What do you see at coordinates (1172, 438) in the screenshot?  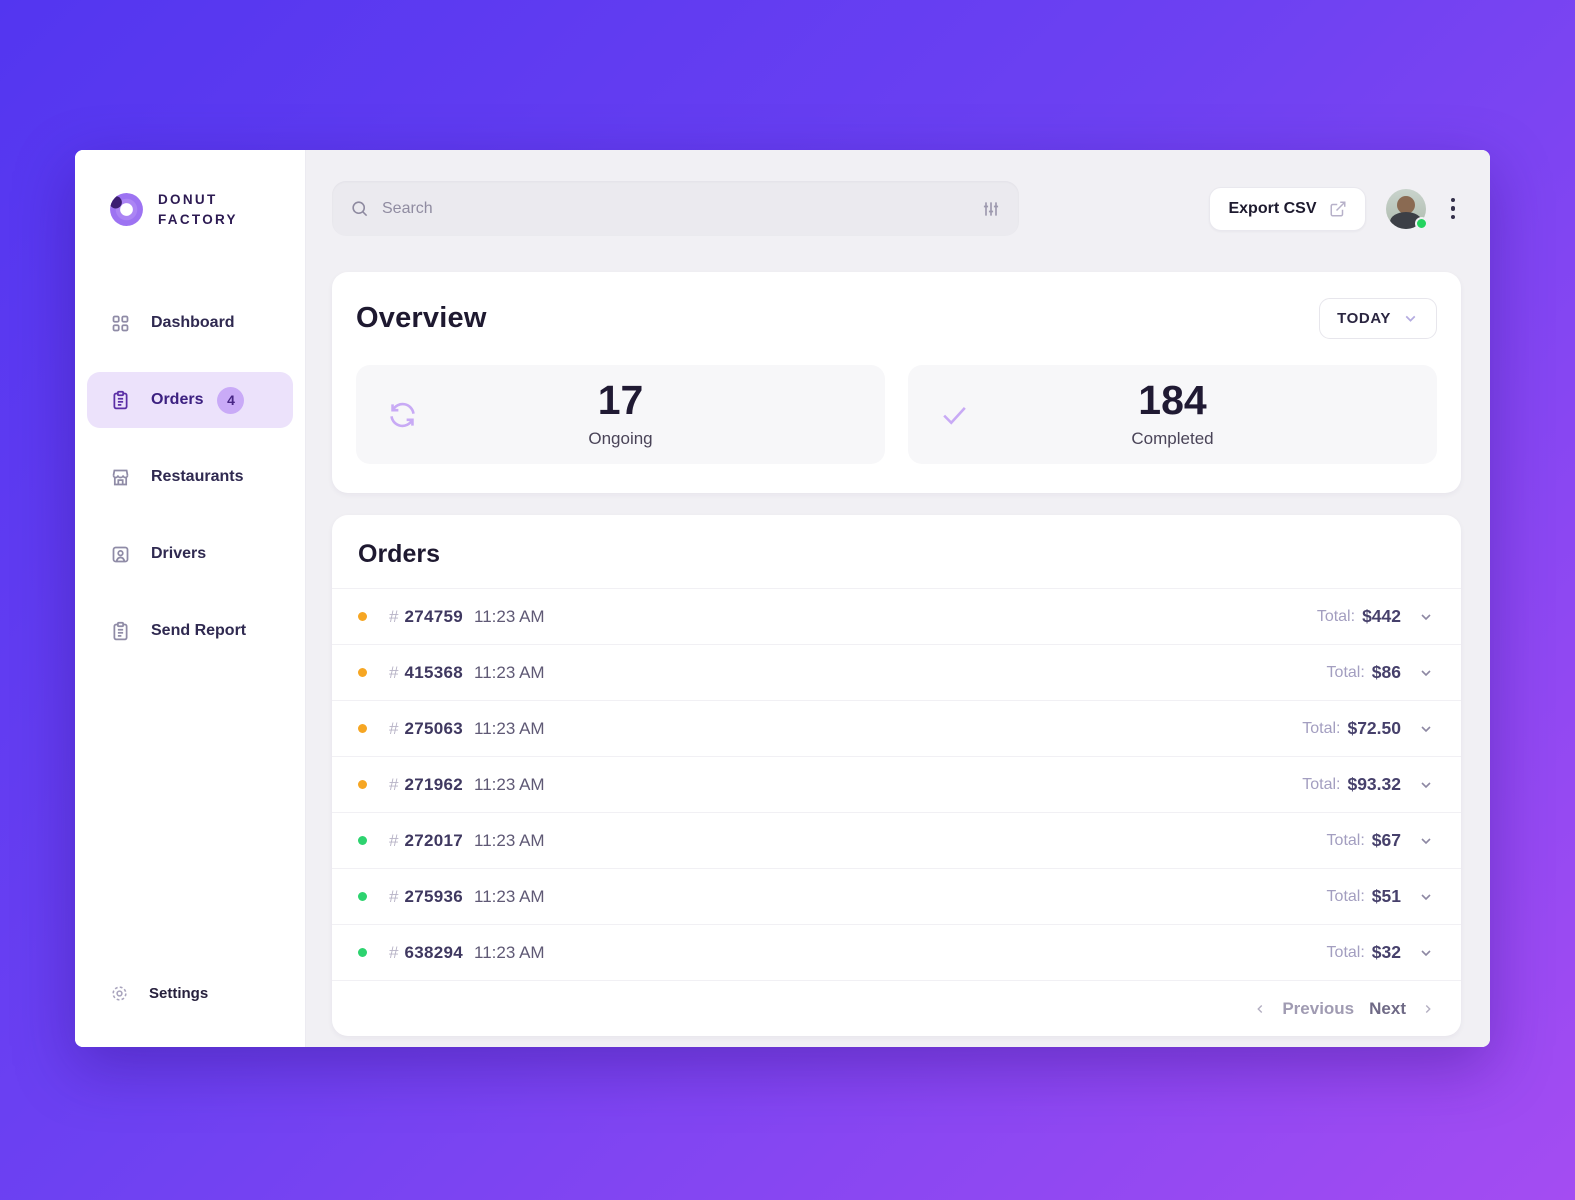 I see `completed-label: Completed` at bounding box center [1172, 438].